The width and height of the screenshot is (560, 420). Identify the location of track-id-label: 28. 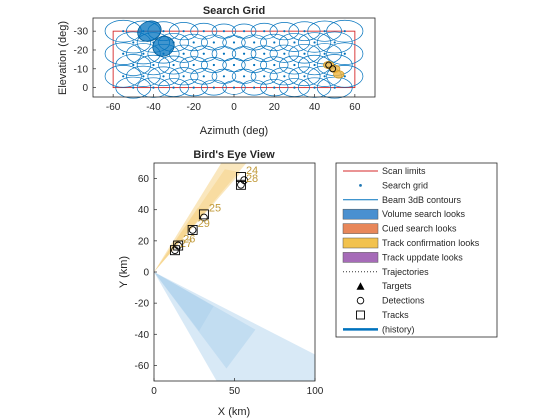
(252, 179).